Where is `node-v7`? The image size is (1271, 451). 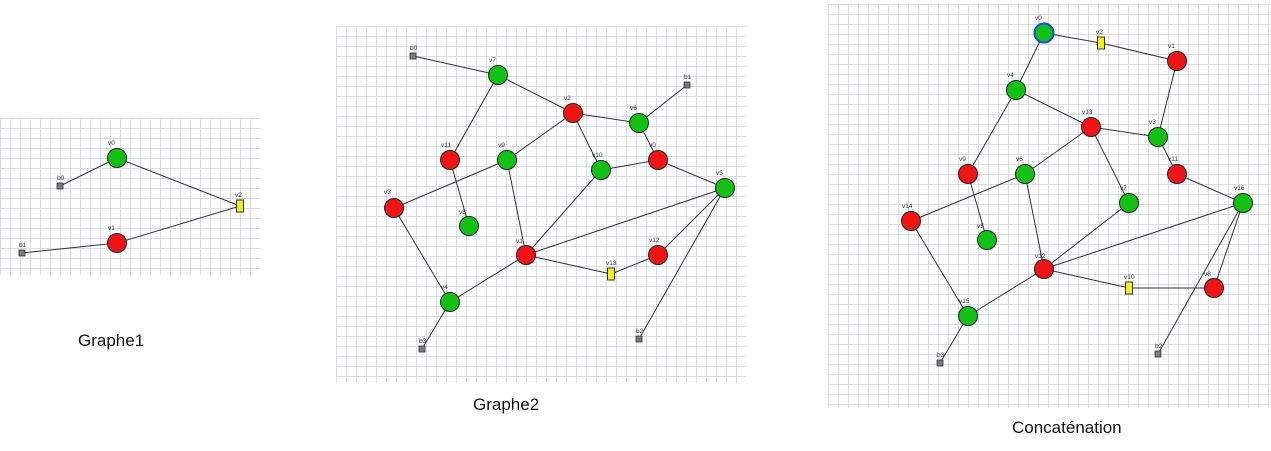 node-v7 is located at coordinates (1129, 203).